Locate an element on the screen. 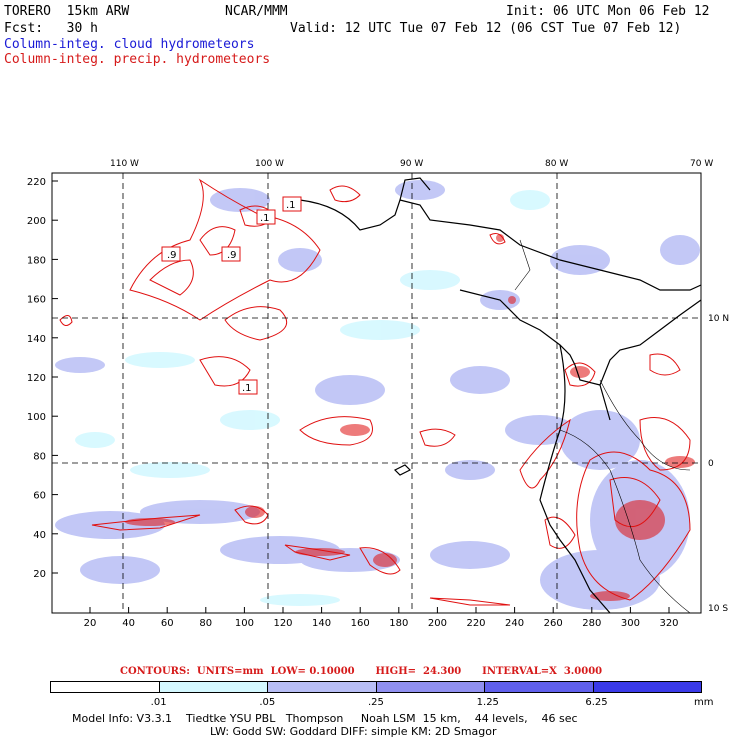 This screenshot has width=740, height=740. color-bar is located at coordinates (376, 687).